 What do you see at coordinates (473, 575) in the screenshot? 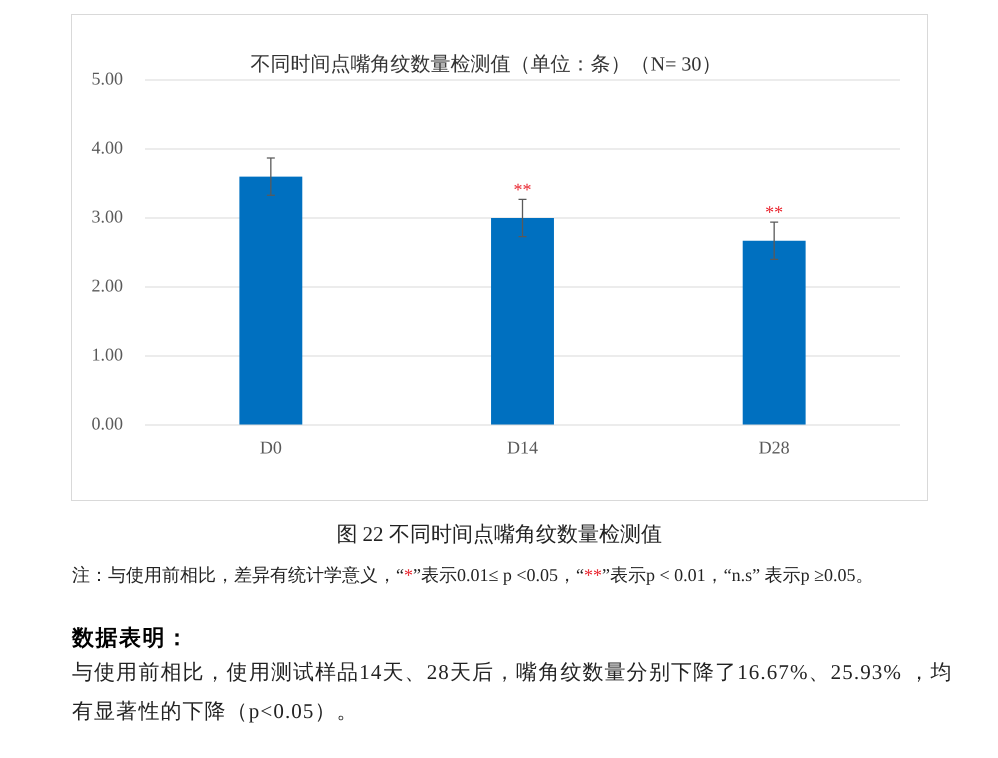
I see `text: 注：与使用前相比，差异有统计学意义，“*”表示0.01≤ p <0.05，“**”表示p < 0.01，“n.s” 表示p ≥0.05。` at bounding box center [473, 575].